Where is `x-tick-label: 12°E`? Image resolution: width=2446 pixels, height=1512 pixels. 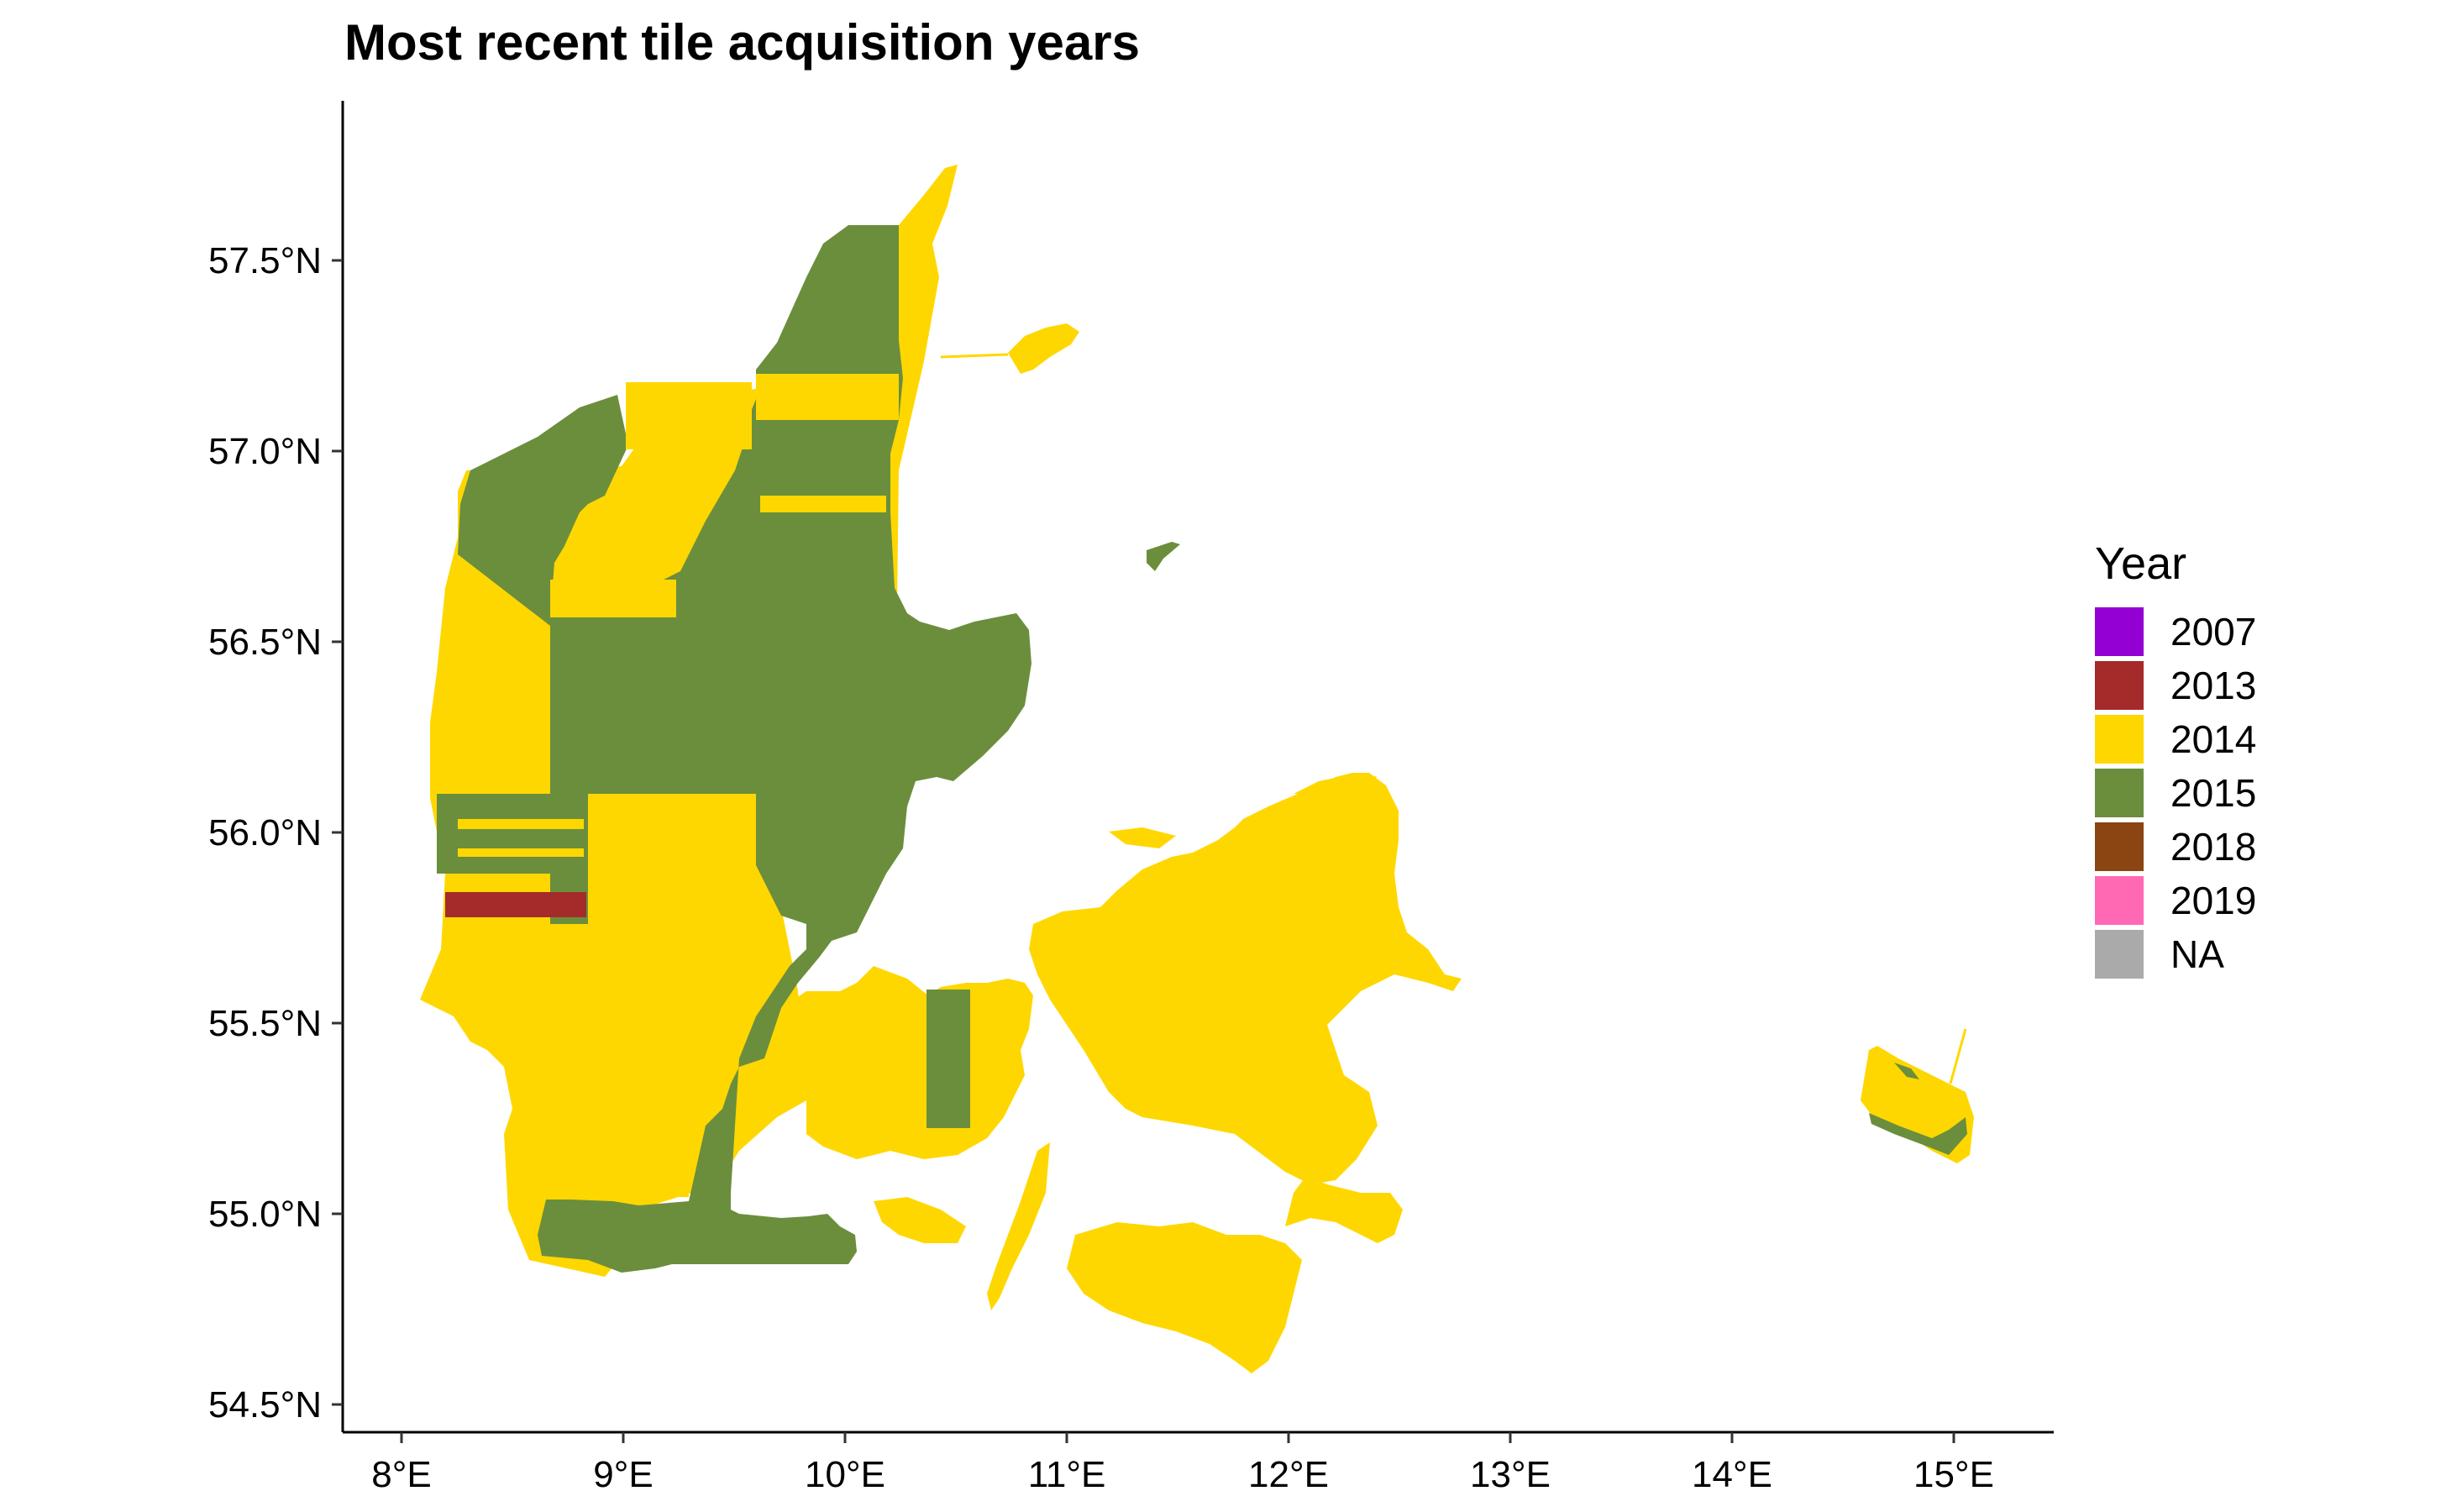 x-tick-label: 12°E is located at coordinates (1288, 1474).